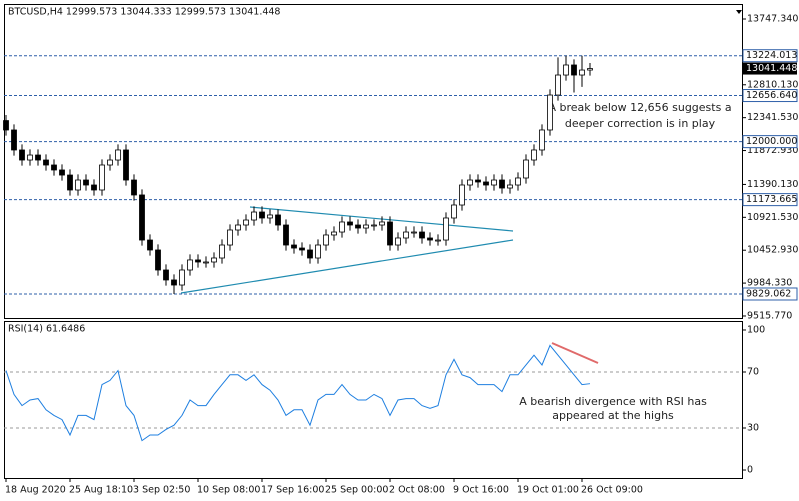 The width and height of the screenshot is (799, 501). What do you see at coordinates (356, 490) in the screenshot?
I see `x-tick-label: 25 Sep 00:00` at bounding box center [356, 490].